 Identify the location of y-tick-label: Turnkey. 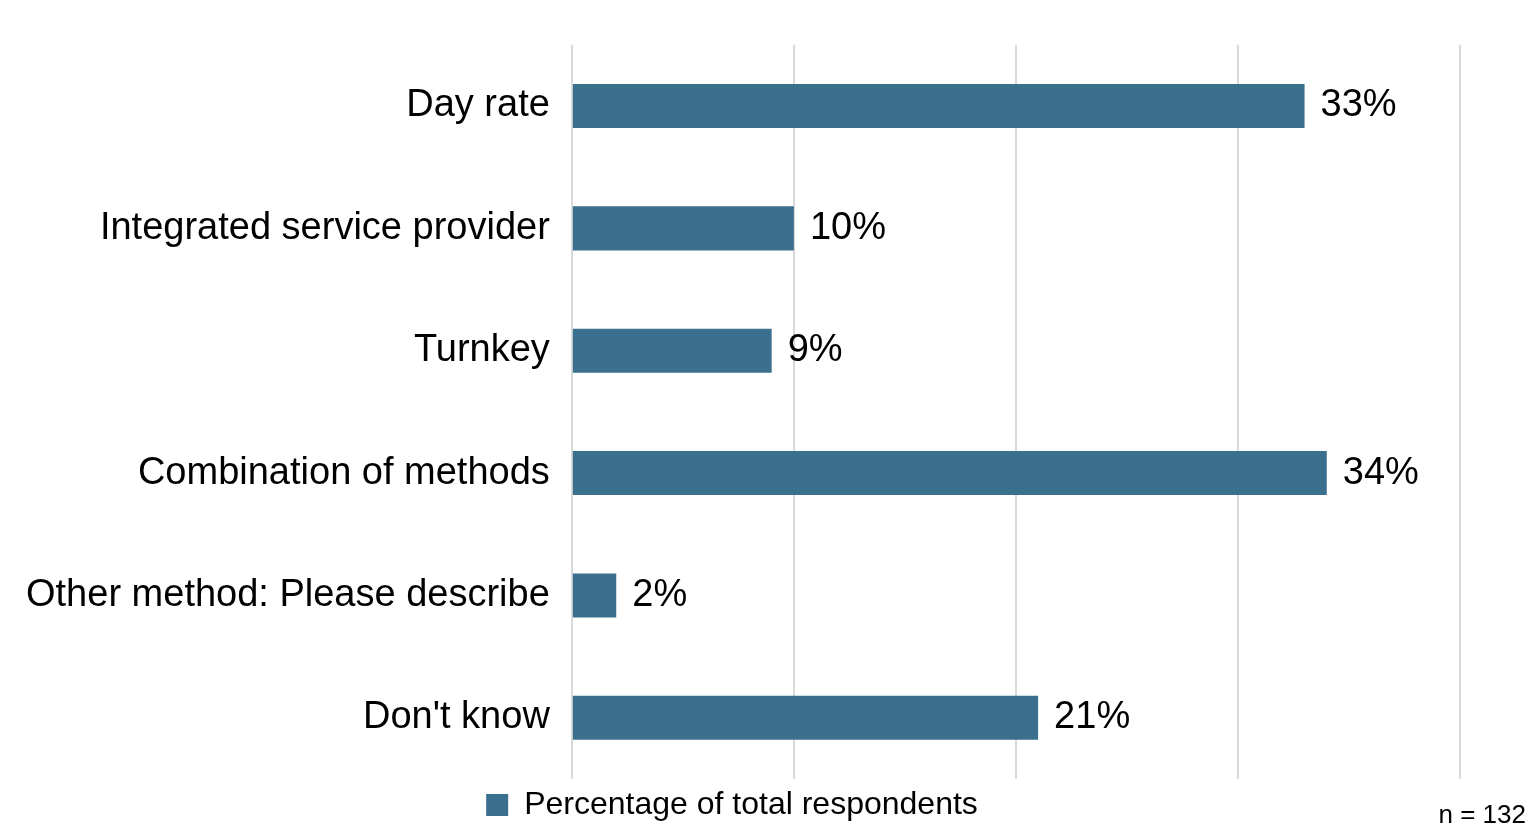
(481, 348).